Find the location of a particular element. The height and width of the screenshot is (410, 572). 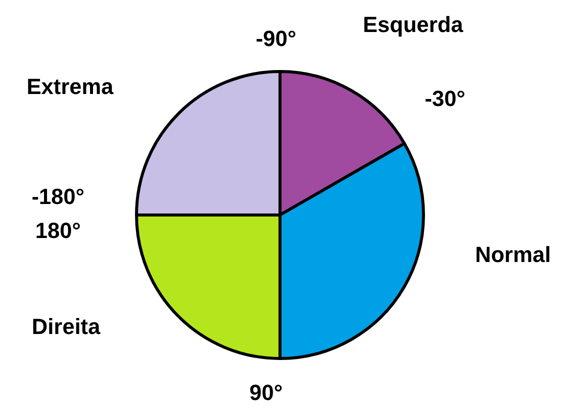

slice-label: Normal is located at coordinates (513, 255).